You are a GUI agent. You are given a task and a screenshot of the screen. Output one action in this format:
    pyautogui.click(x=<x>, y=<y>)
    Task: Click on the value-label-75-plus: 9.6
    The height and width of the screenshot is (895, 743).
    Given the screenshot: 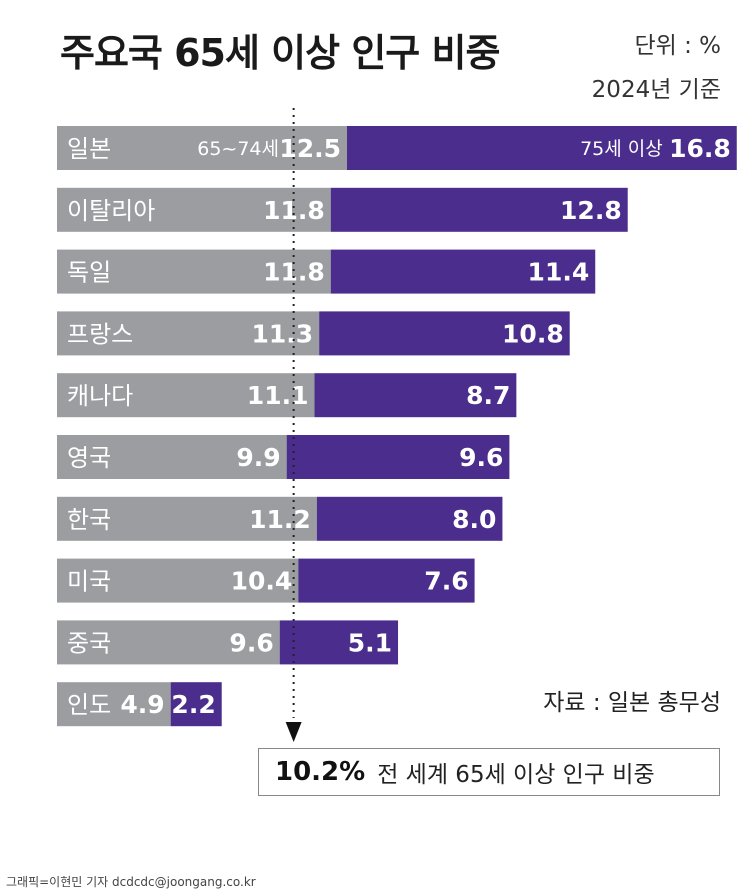 What is the action you would take?
    pyautogui.click(x=481, y=457)
    